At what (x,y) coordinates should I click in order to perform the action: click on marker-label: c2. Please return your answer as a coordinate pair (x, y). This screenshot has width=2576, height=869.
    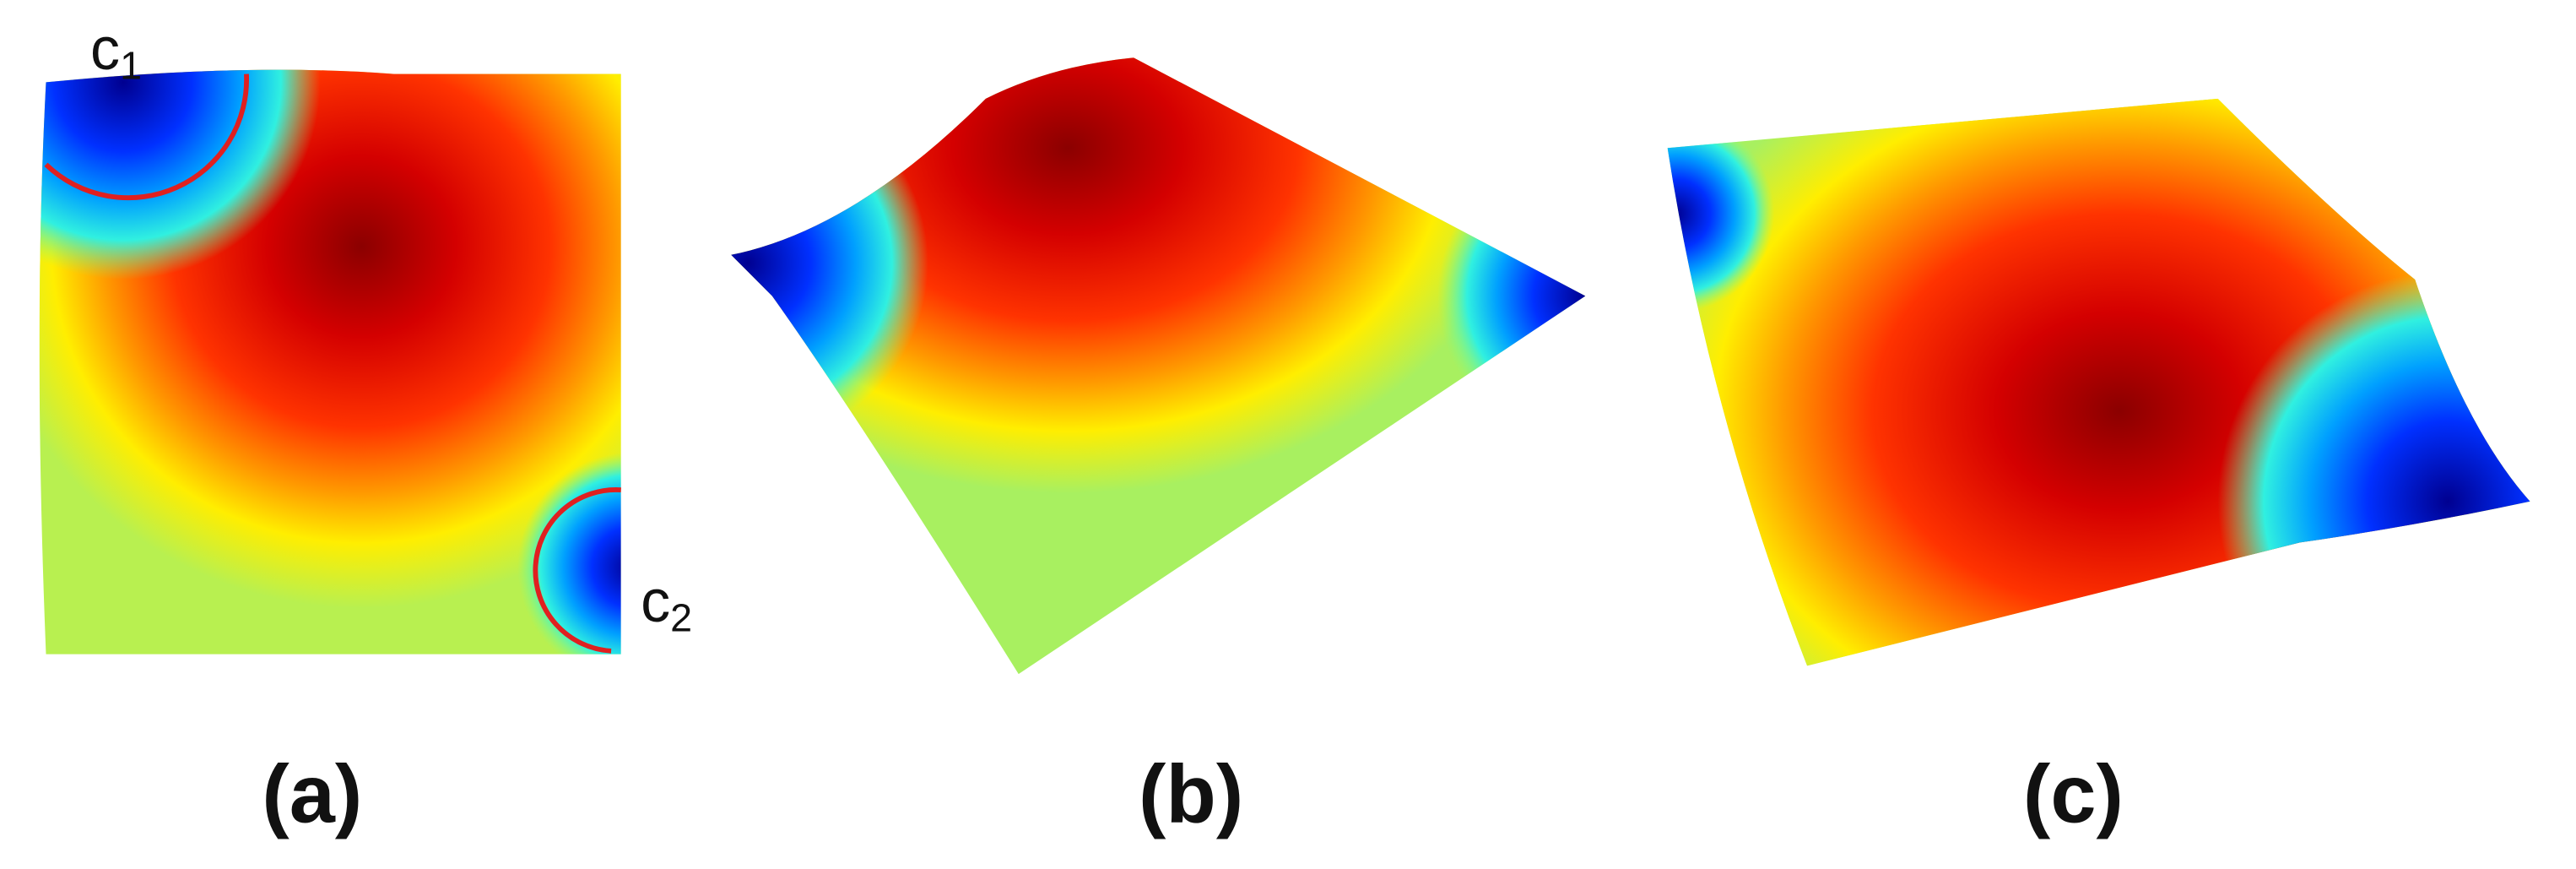
    Looking at the image, I should click on (666, 604).